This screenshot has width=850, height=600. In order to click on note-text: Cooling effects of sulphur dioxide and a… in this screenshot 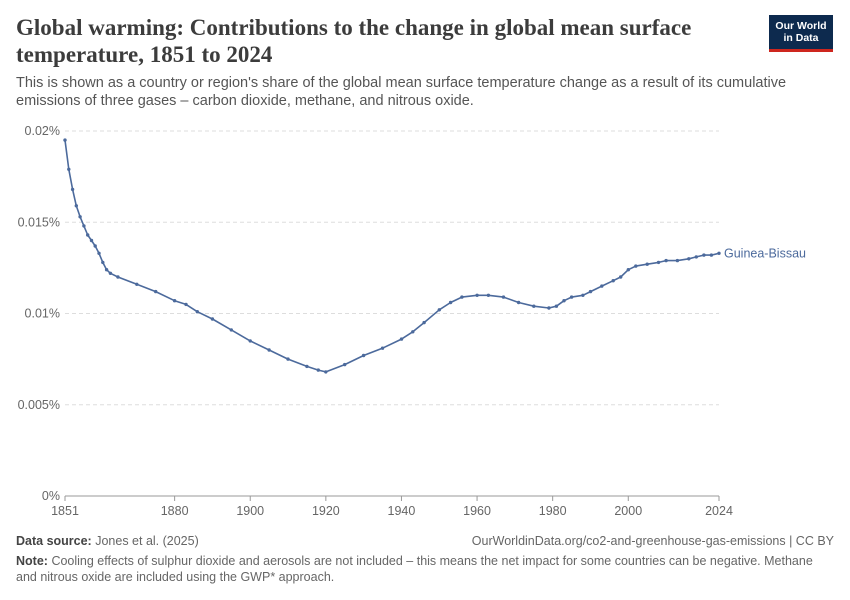, I will do `click(414, 569)`.